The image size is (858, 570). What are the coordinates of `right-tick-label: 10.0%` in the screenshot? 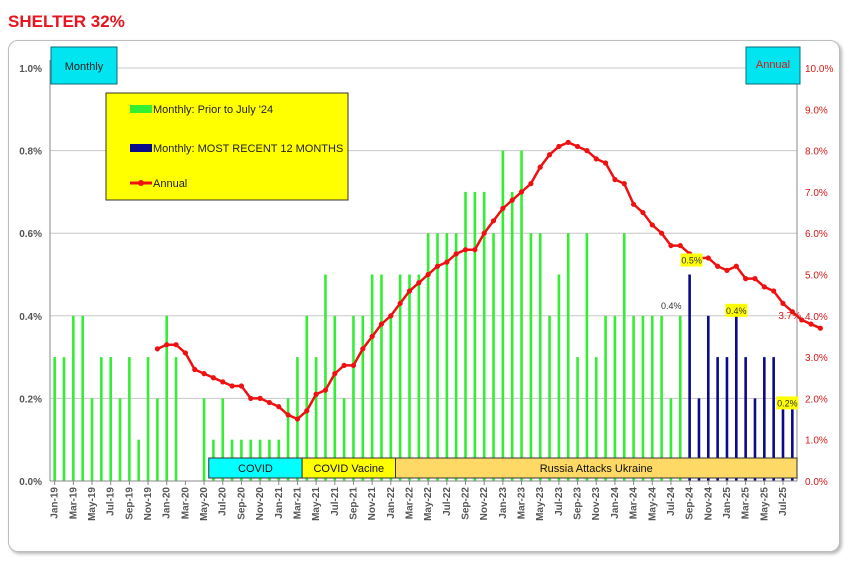 It's located at (819, 69).